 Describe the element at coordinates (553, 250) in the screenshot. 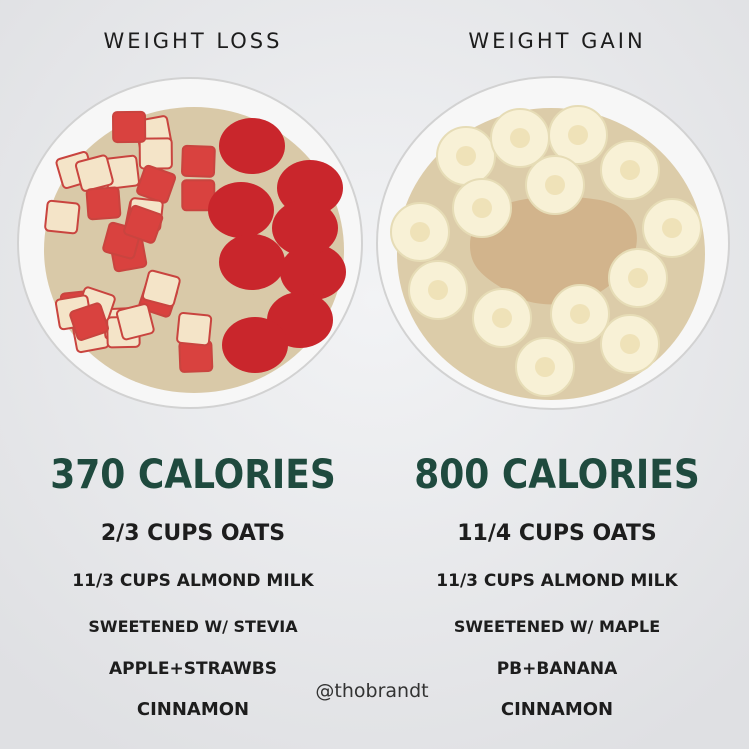

I see `peanut-butter` at that location.